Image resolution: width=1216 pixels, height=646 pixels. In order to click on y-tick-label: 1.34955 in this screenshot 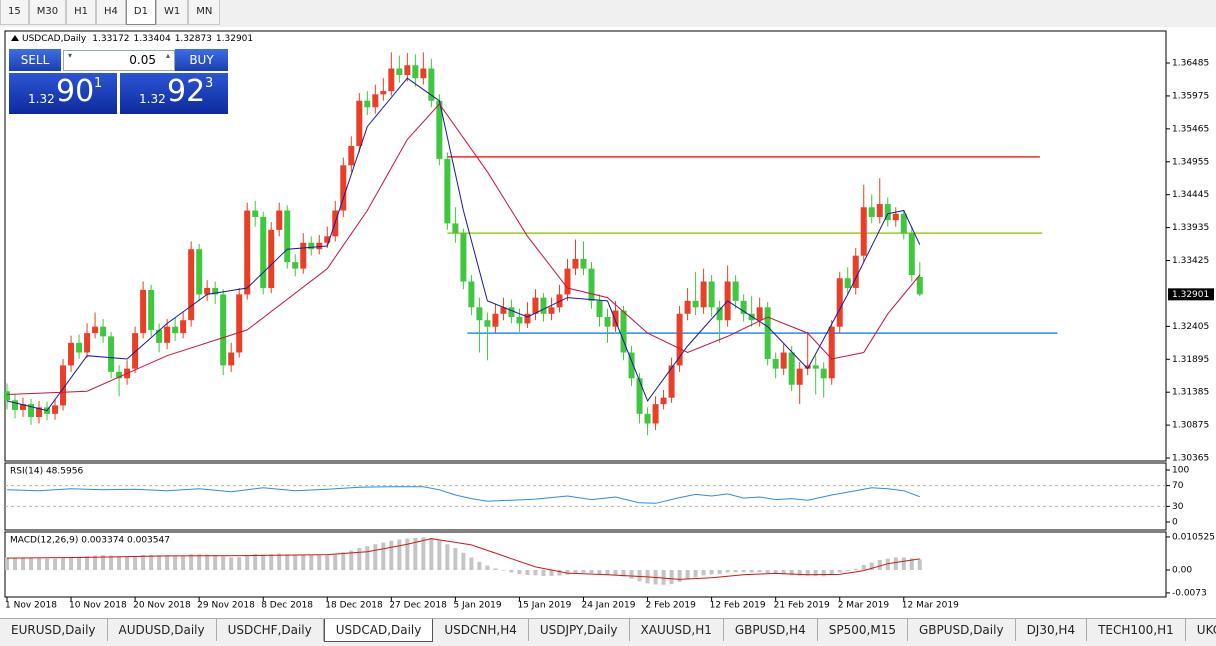, I will do `click(1190, 162)`.